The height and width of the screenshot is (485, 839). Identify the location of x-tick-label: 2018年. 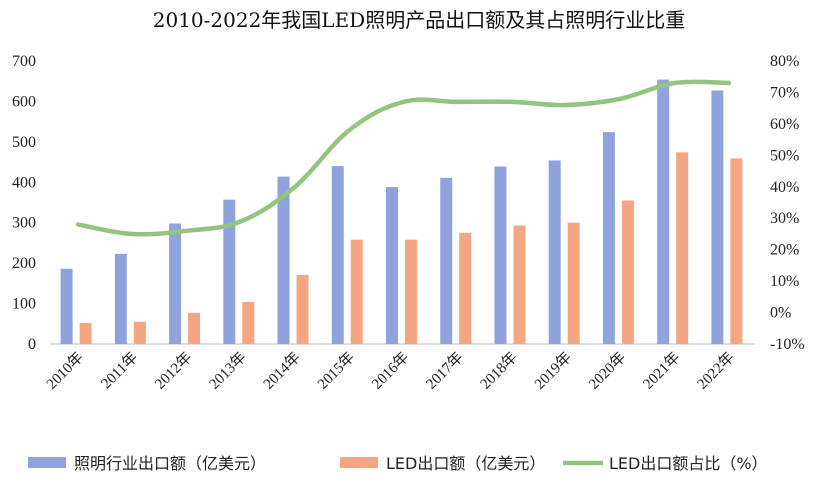
(499, 371).